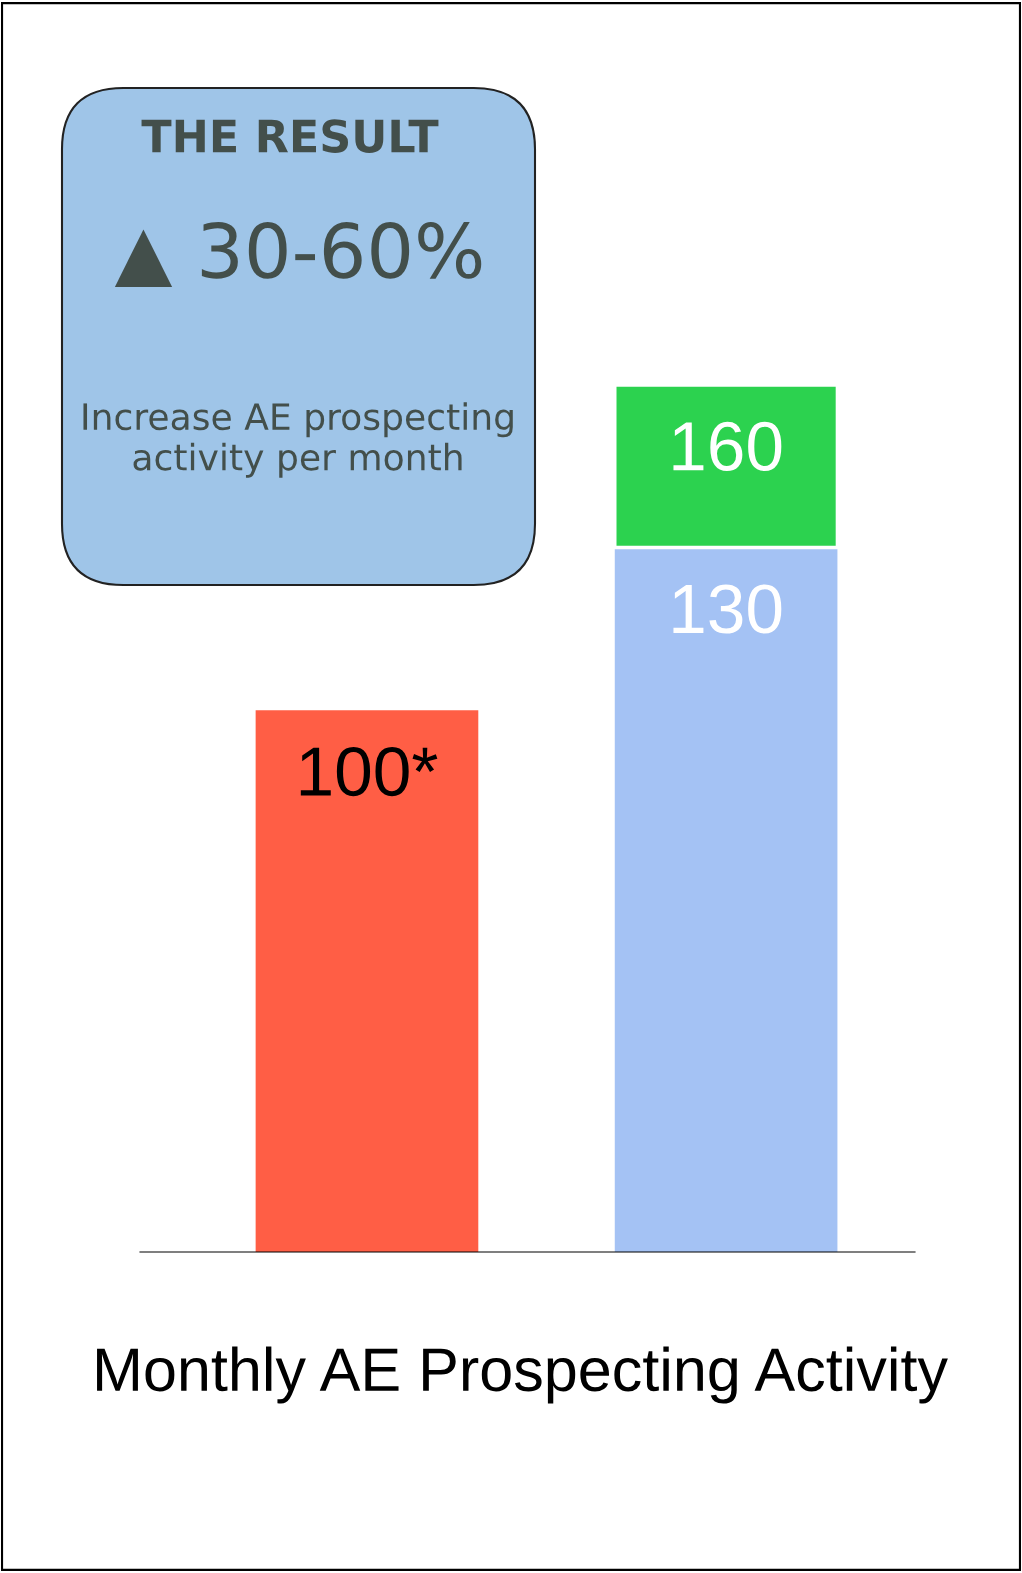 This screenshot has height=1573, width=1022. Describe the element at coordinates (727, 446) in the screenshot. I see `total-label: 160` at that location.